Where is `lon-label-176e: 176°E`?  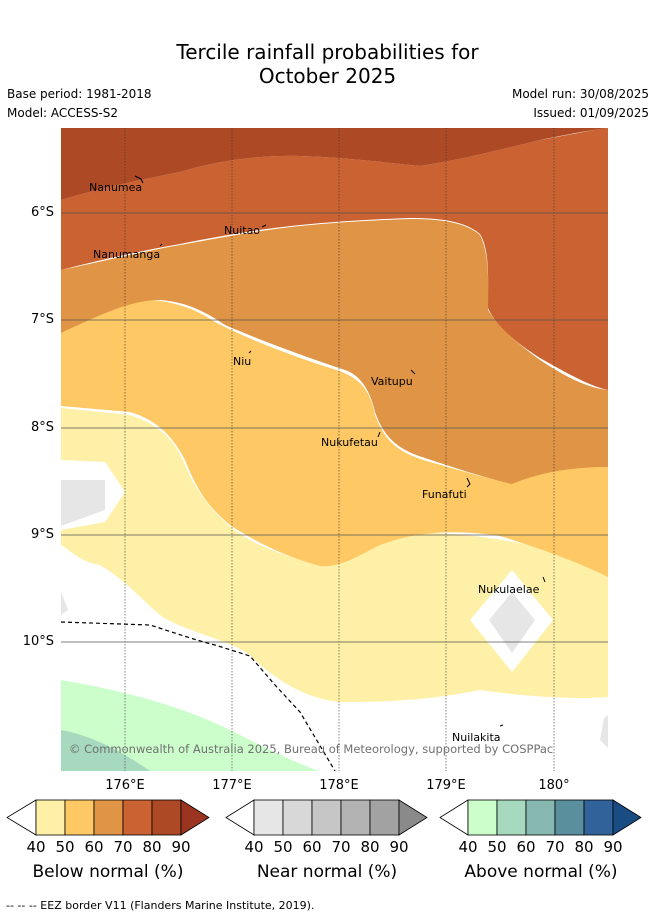 lon-label-176e: 176°E is located at coordinates (125, 785).